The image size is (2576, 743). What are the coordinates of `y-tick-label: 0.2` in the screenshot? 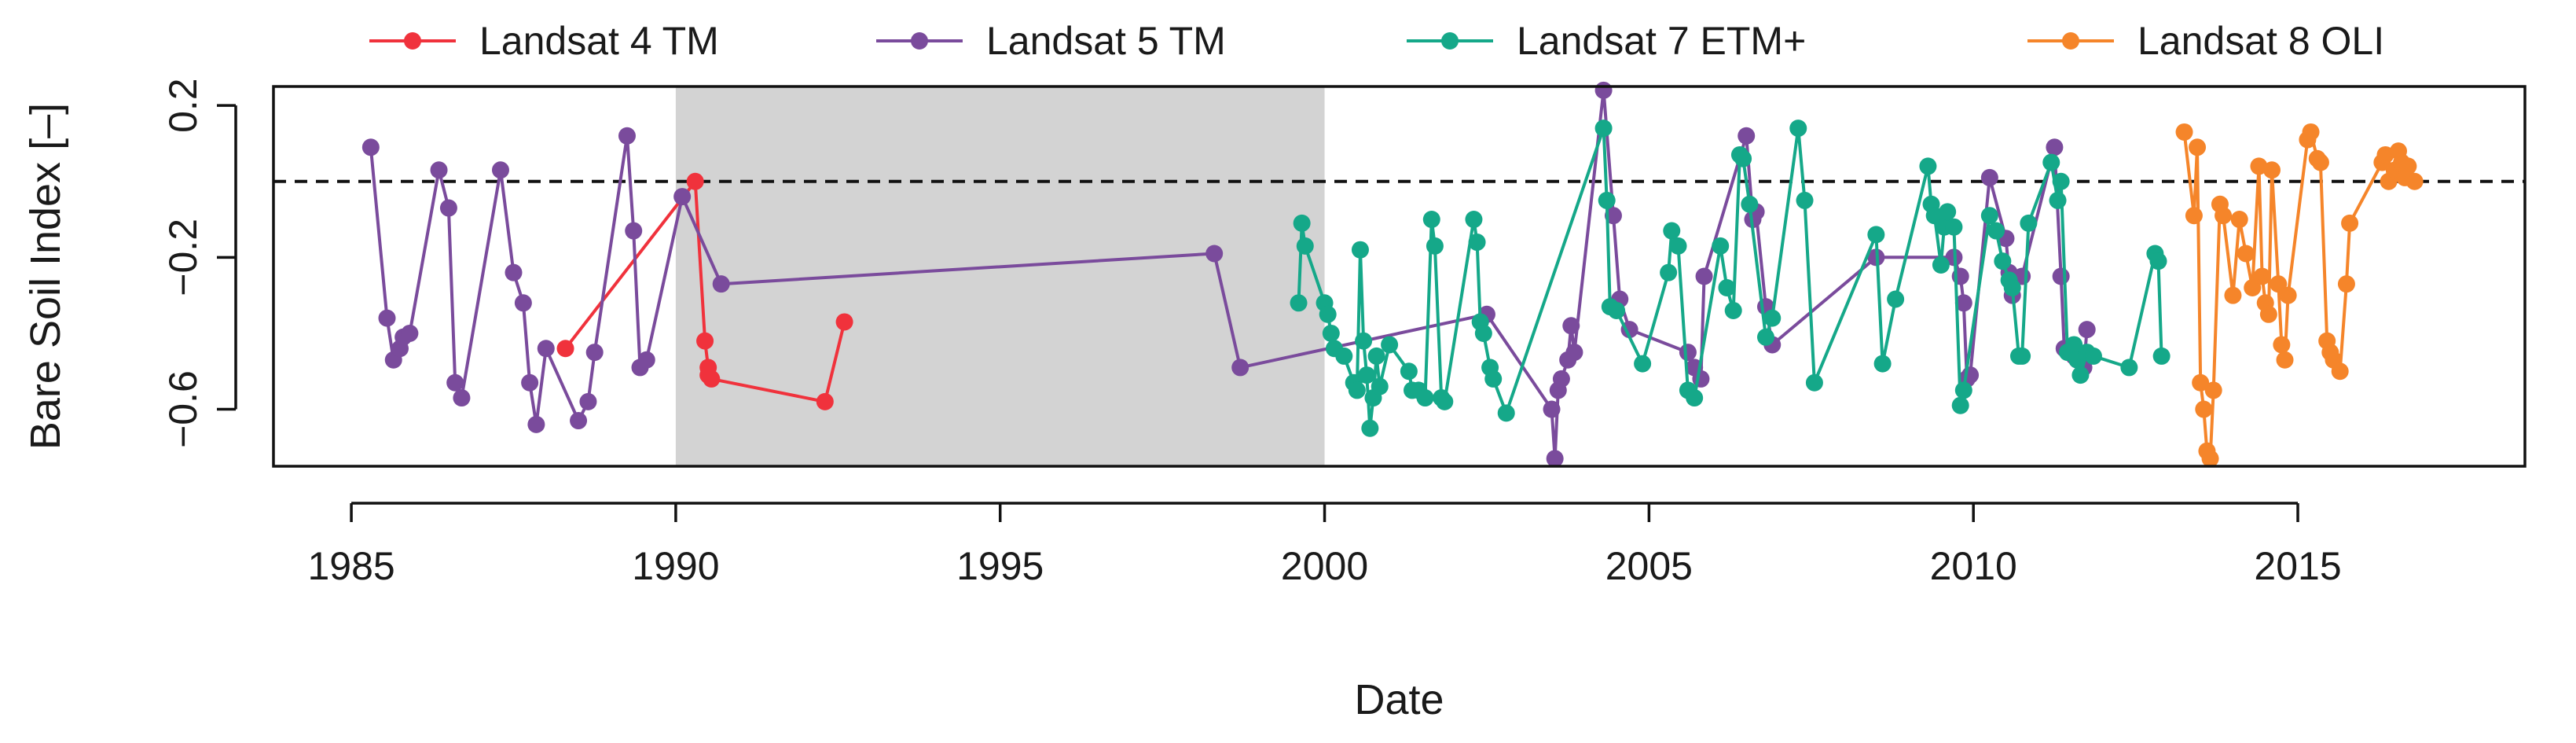 It's located at (183, 105).